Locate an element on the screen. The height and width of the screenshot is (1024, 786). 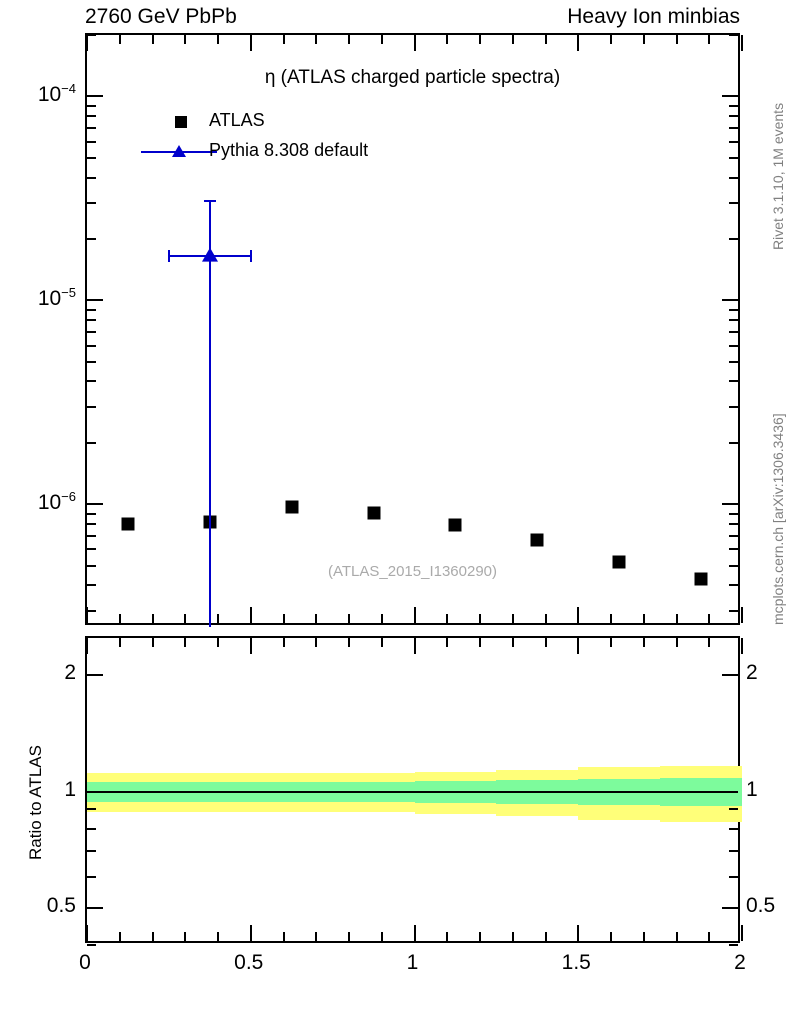
side-label-source-reference: mcplots.cern.ch [arXiv:1306.3436] is located at coordinates (778, 519).